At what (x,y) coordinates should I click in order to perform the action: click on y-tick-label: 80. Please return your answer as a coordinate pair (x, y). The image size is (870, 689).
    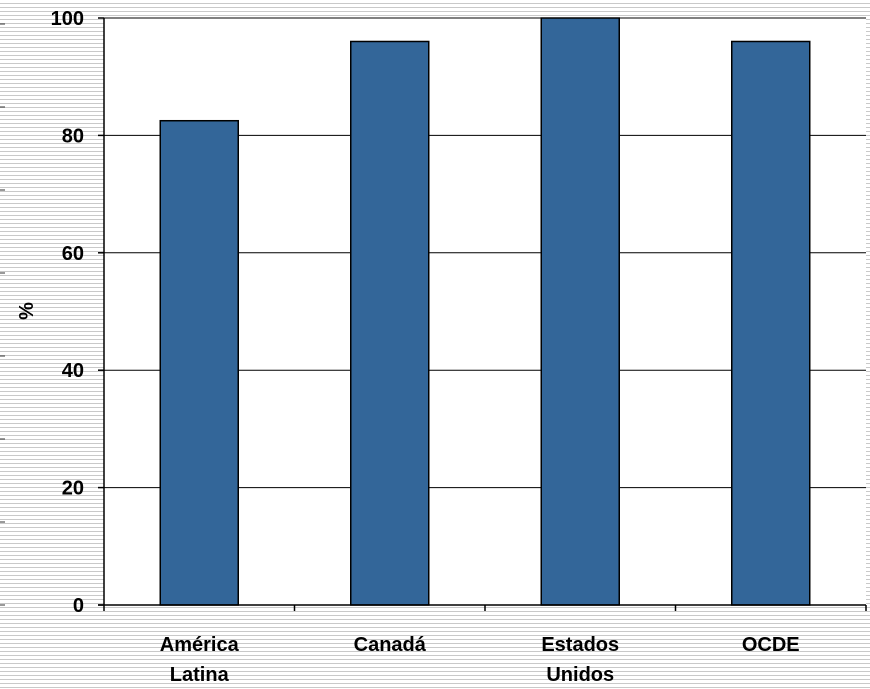
    Looking at the image, I should click on (73, 136).